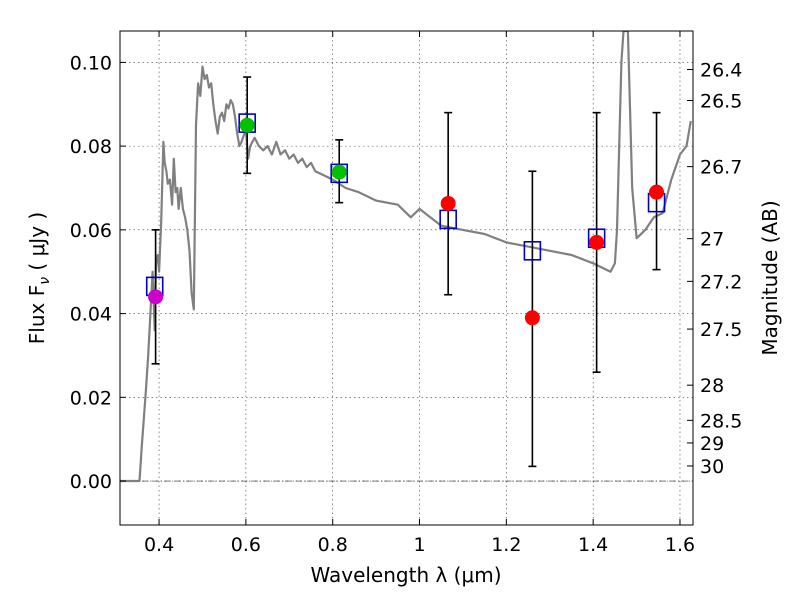 Image resolution: width=800 pixels, height=600 pixels. What do you see at coordinates (91, 63) in the screenshot?
I see `y-tick-label: 0.10` at bounding box center [91, 63].